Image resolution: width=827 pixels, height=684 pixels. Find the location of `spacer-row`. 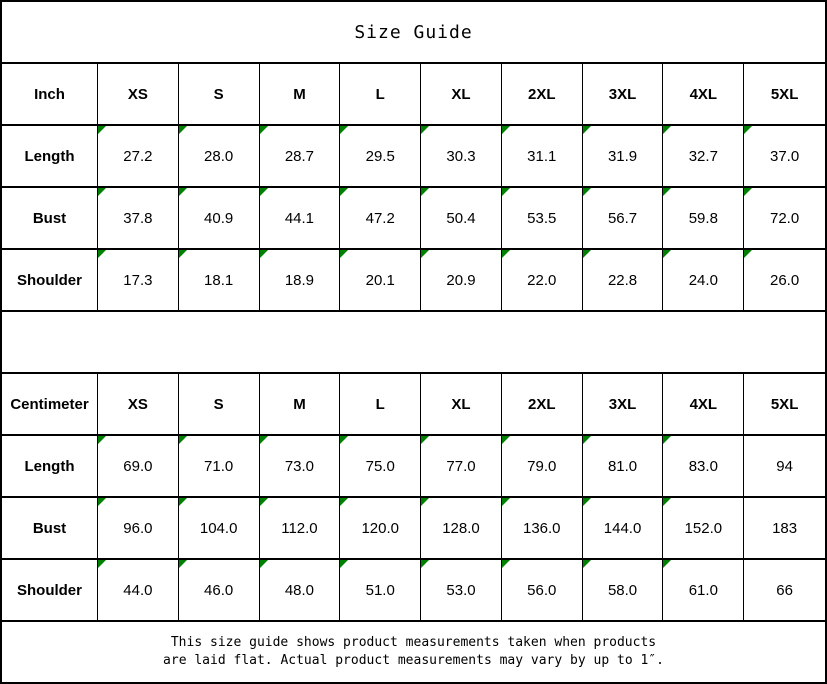

spacer-row is located at coordinates (413, 343).